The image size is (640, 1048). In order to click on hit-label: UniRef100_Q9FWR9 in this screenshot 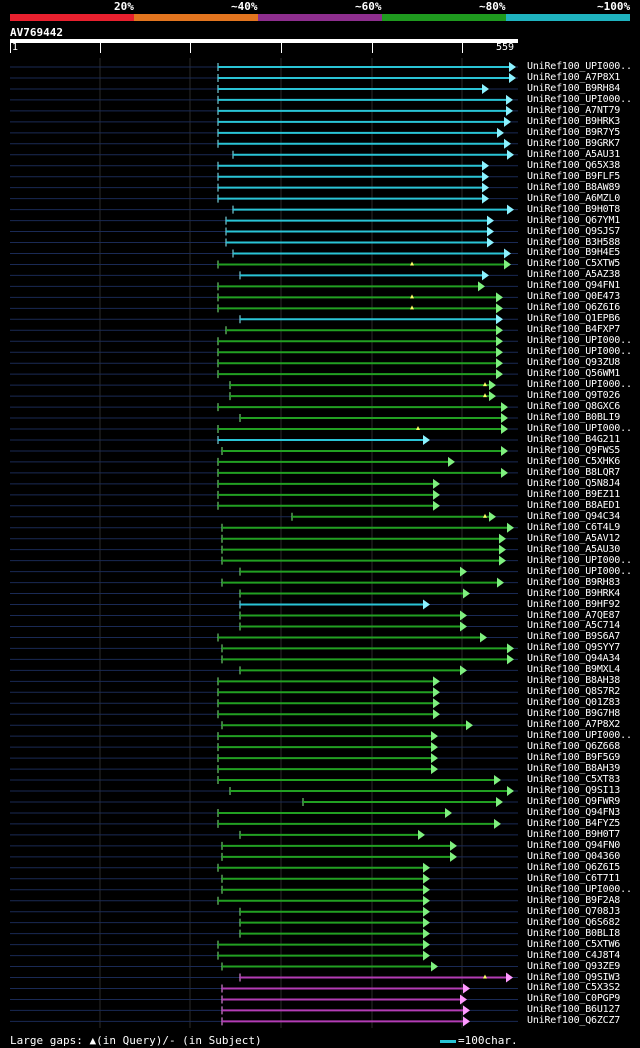, I will do `click(574, 801)`.